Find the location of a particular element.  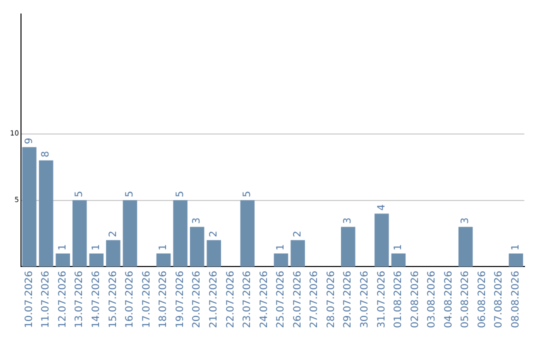

x-tick-label: 23.07.2026 is located at coordinates (248, 299).